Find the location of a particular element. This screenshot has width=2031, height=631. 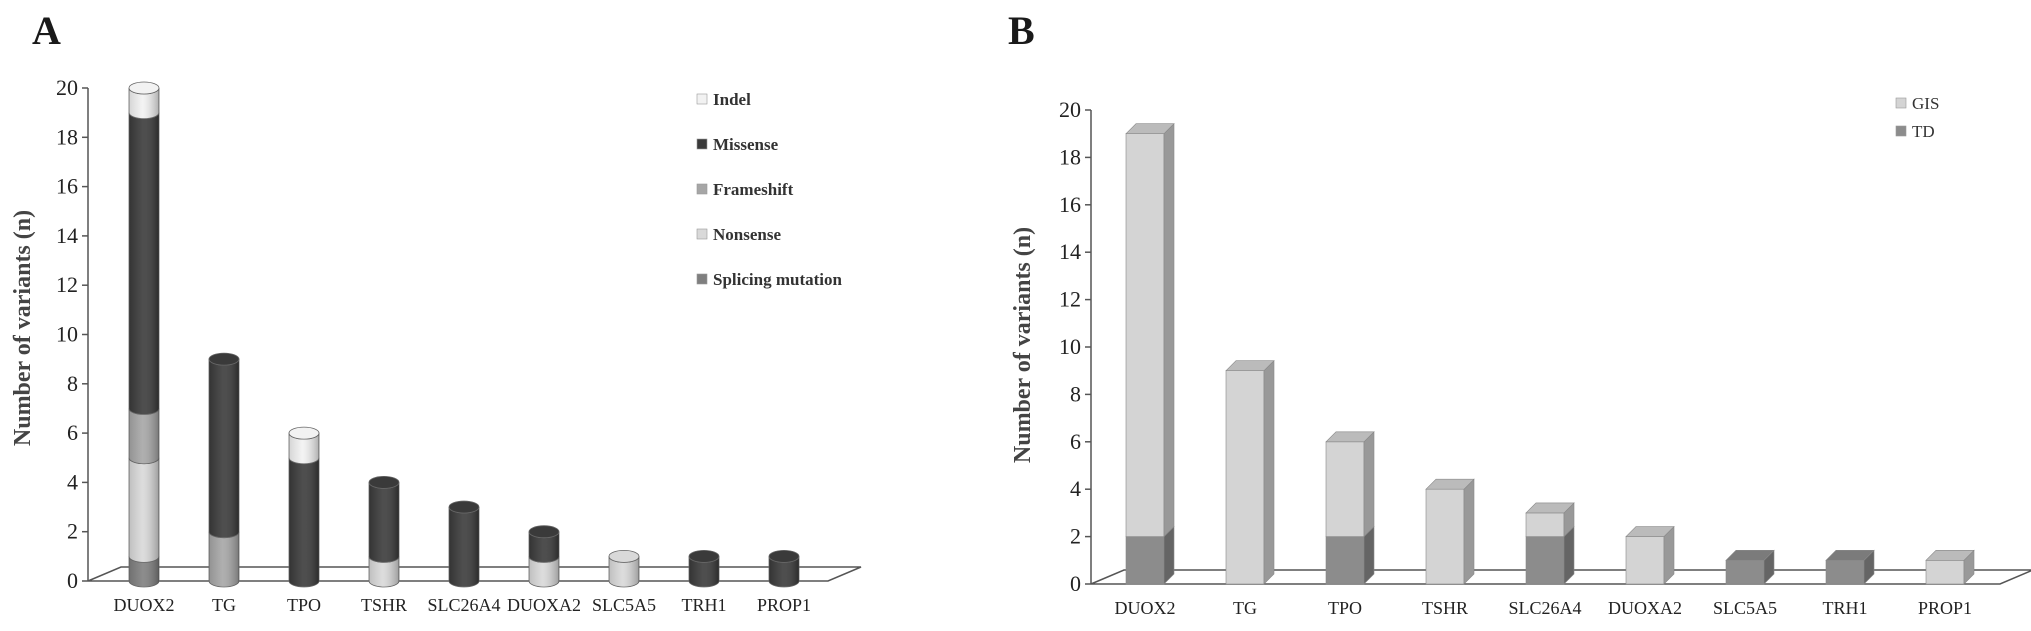

bar-trh1 is located at coordinates (704, 568).